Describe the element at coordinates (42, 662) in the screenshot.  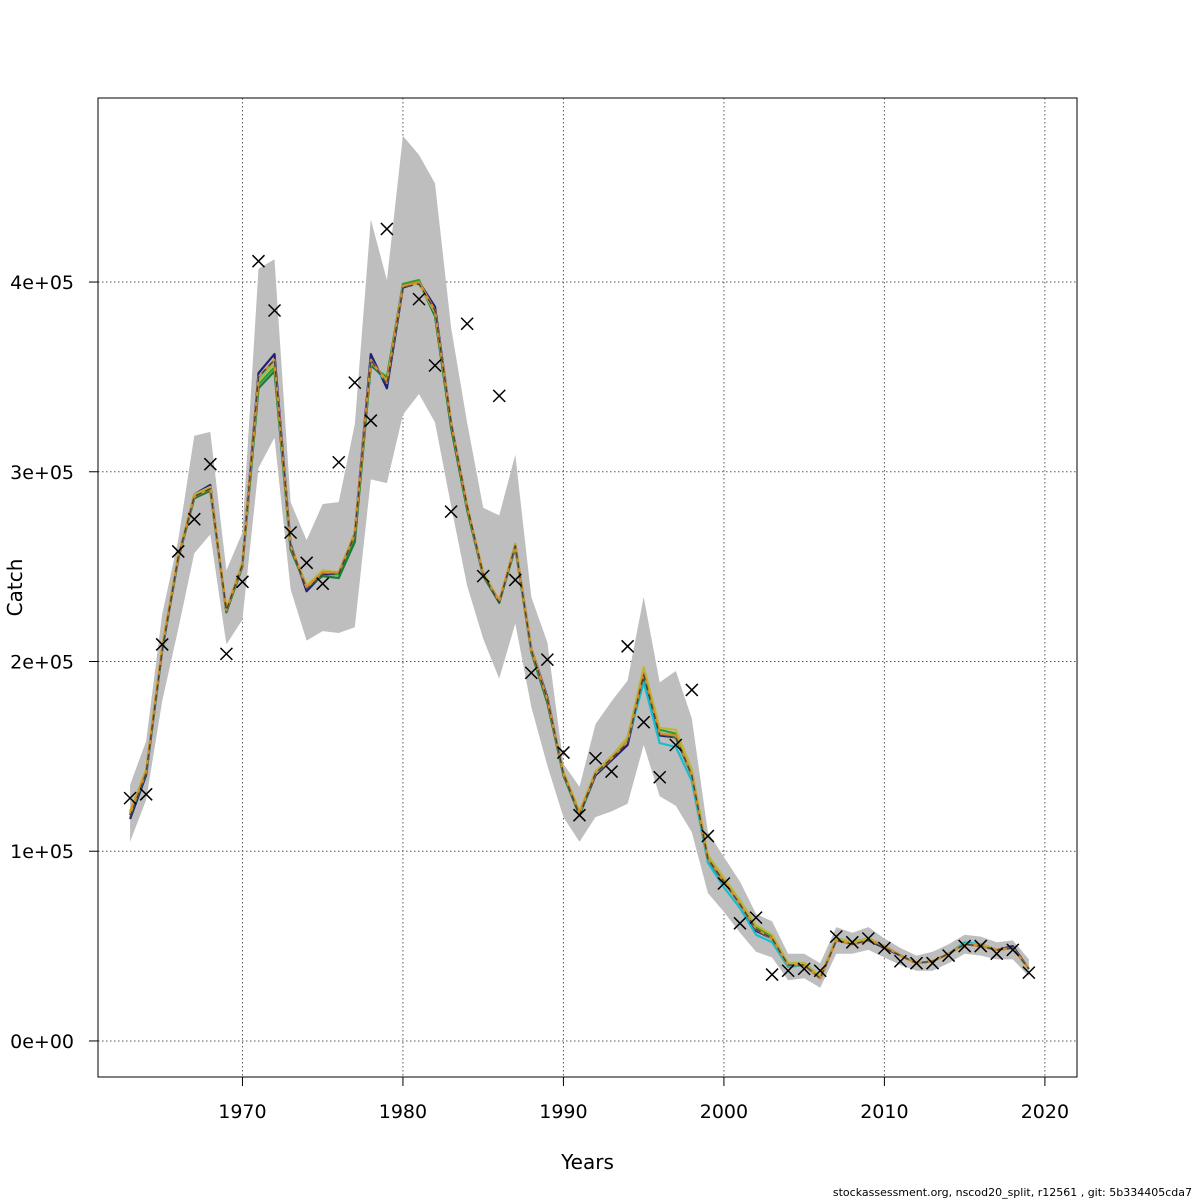
I see `y-tick-label: 2e+05` at that location.